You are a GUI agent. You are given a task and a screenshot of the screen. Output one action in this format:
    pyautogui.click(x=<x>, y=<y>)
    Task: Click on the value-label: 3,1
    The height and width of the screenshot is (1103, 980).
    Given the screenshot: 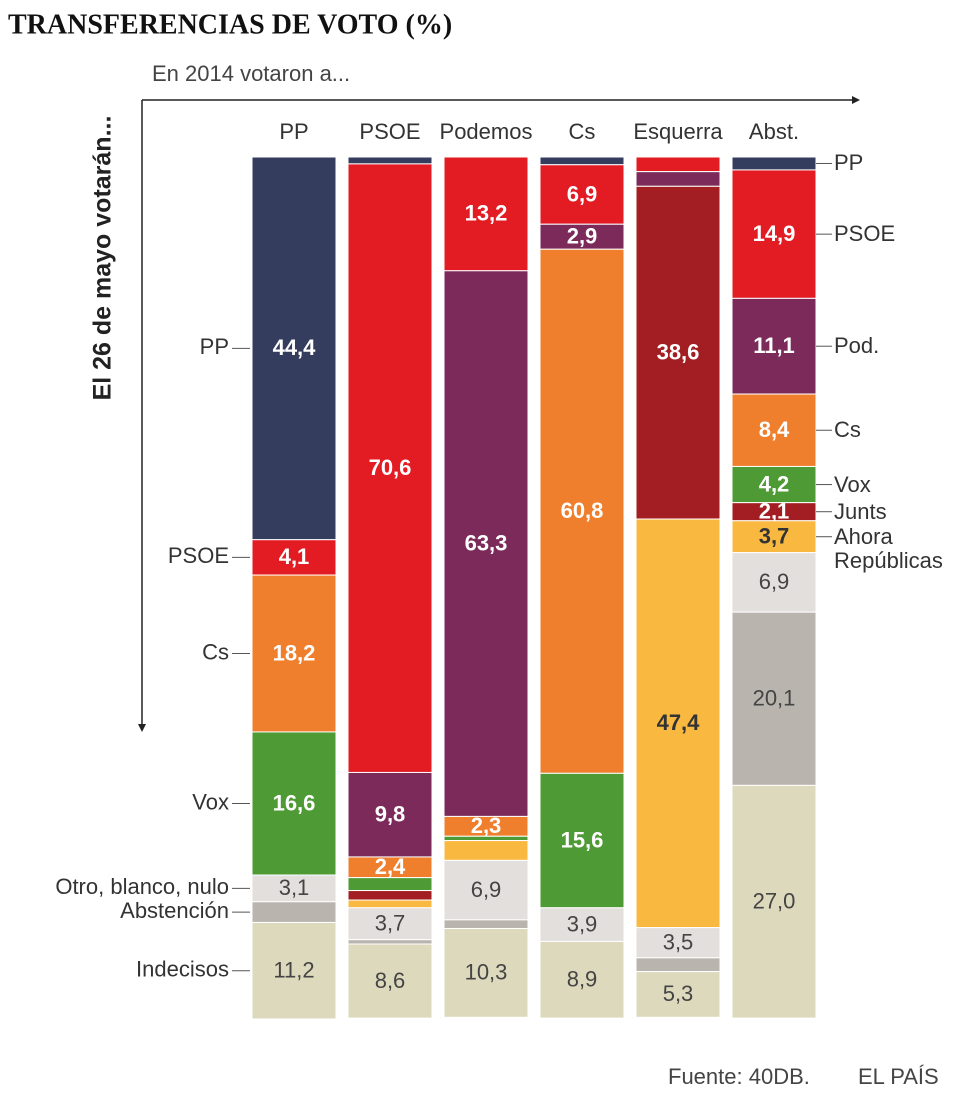 What is the action you would take?
    pyautogui.click(x=294, y=887)
    